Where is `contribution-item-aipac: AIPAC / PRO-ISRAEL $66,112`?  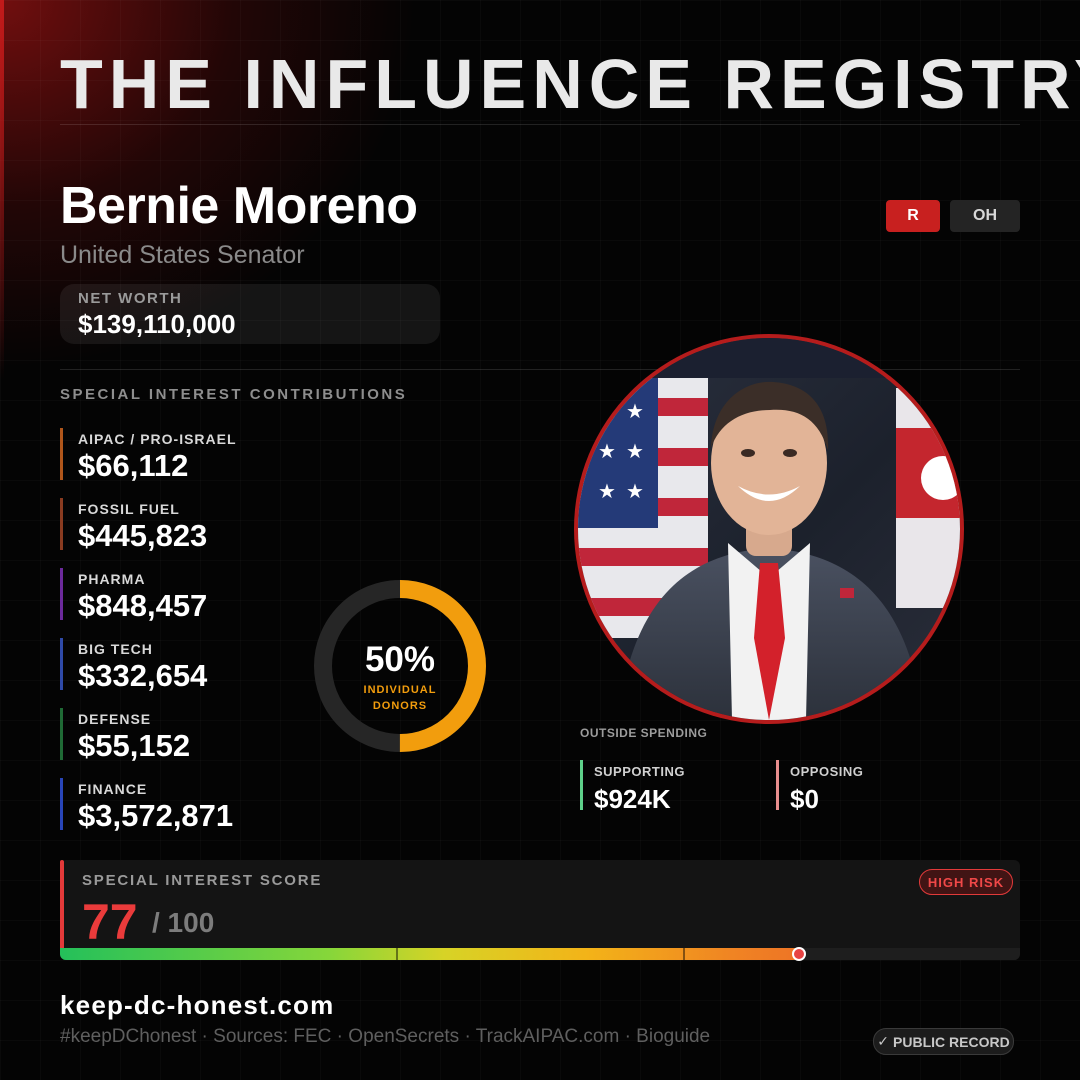 contribution-item-aipac: AIPAC / PRO-ISRAEL $66,112 is located at coordinates (185, 455).